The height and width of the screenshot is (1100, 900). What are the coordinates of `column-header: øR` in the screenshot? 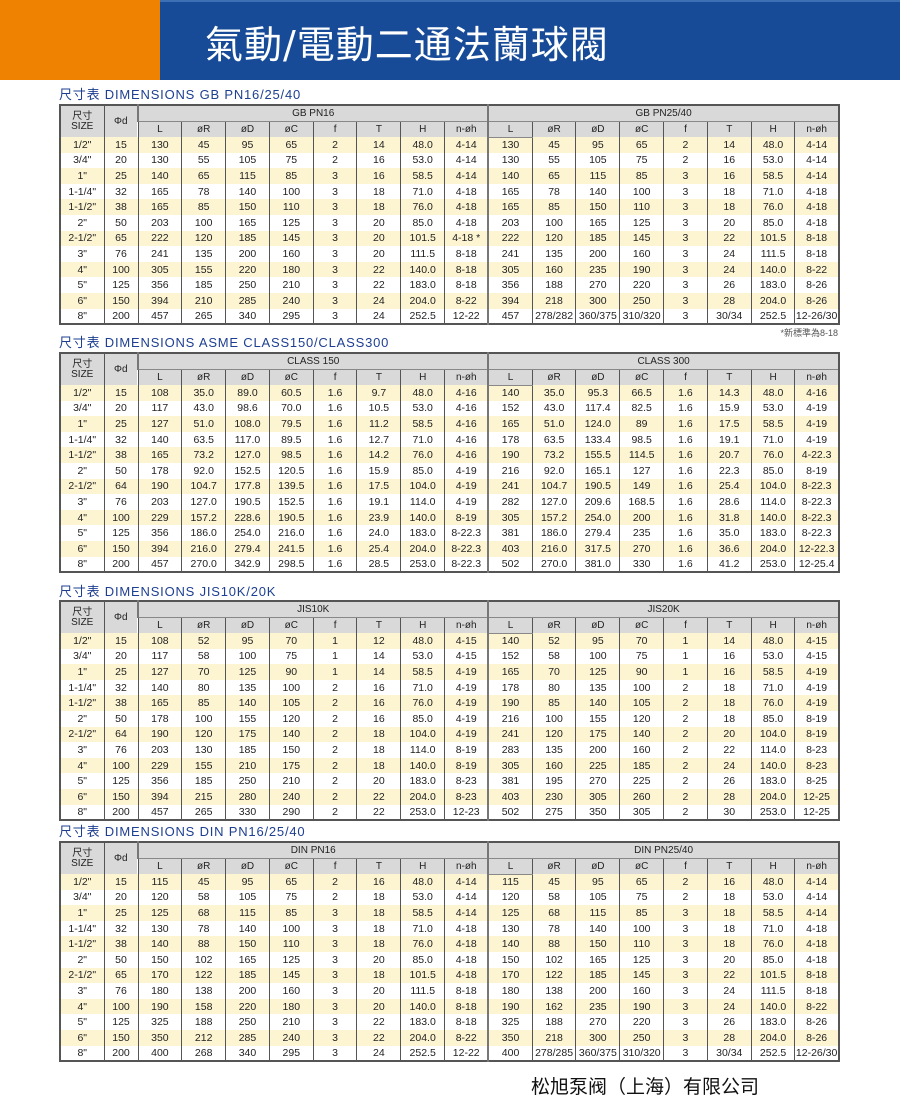 It's located at (553, 865).